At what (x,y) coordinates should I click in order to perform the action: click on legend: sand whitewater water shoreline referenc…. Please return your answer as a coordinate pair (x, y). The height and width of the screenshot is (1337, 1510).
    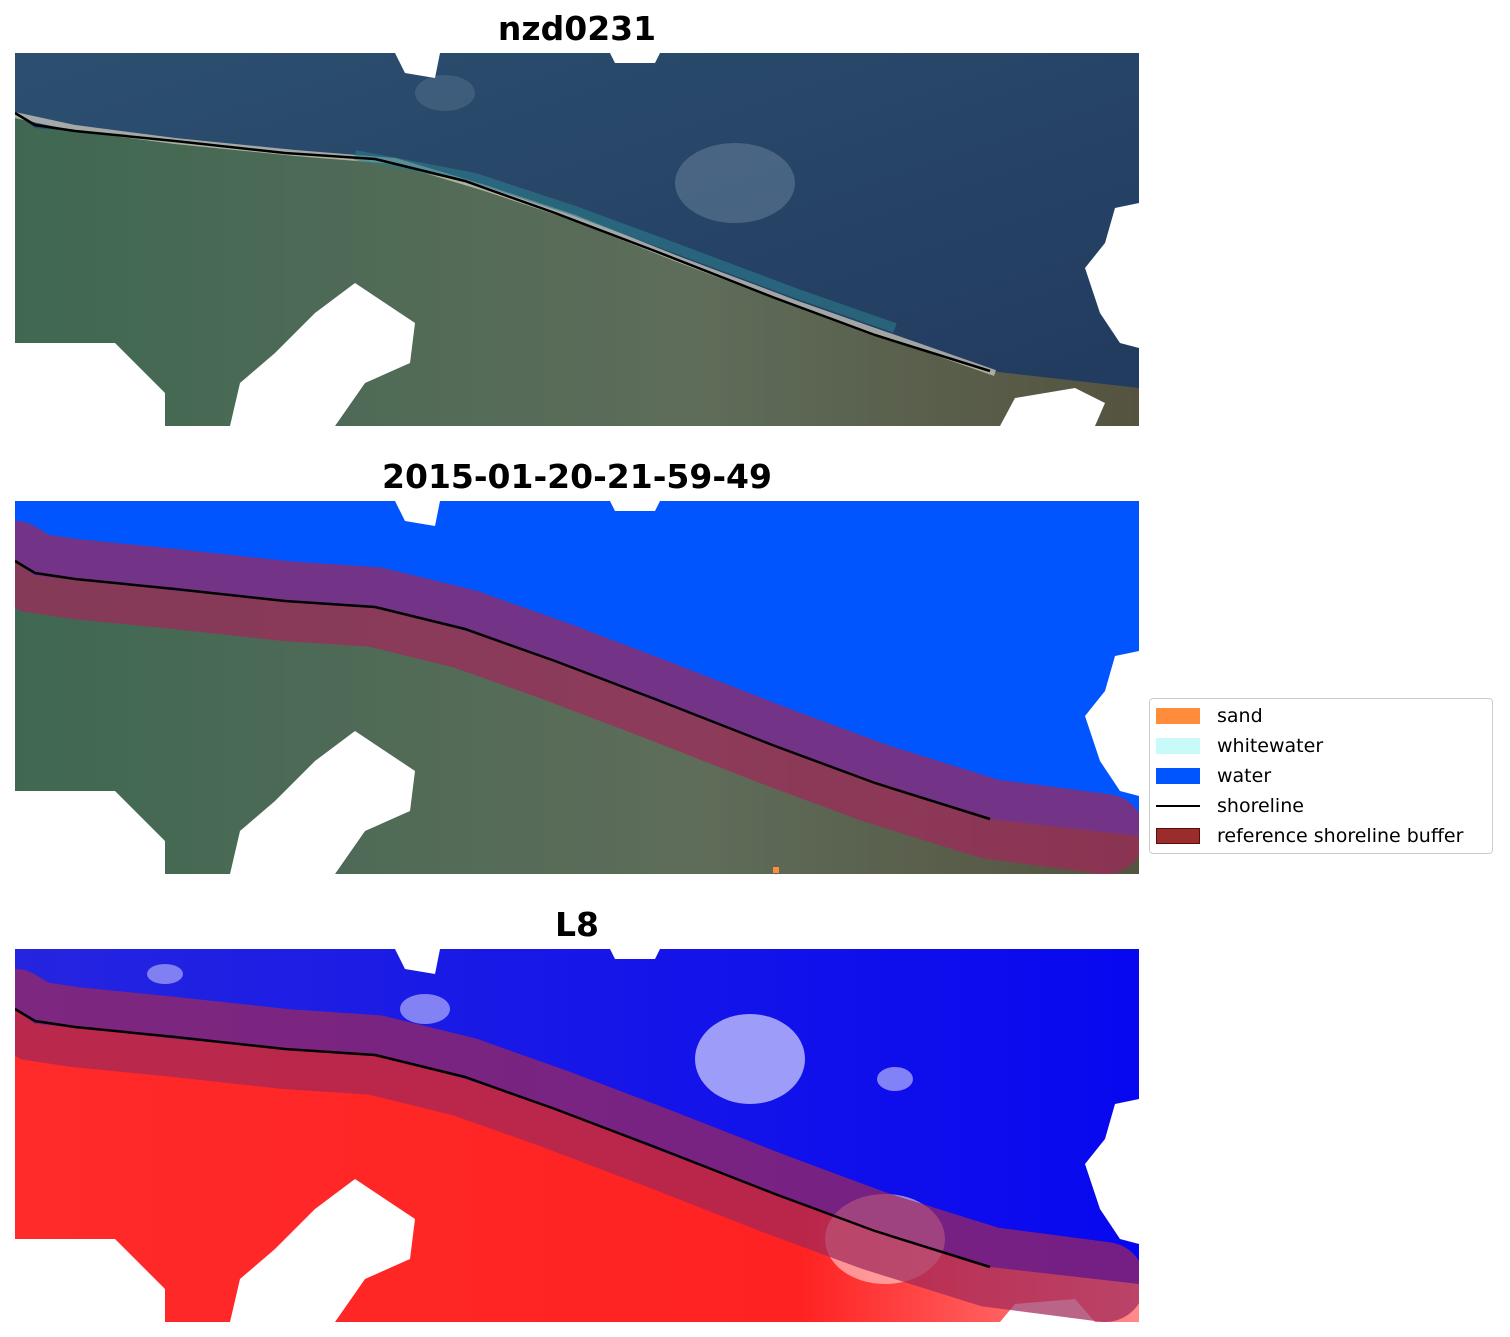
    Looking at the image, I should click on (1321, 776).